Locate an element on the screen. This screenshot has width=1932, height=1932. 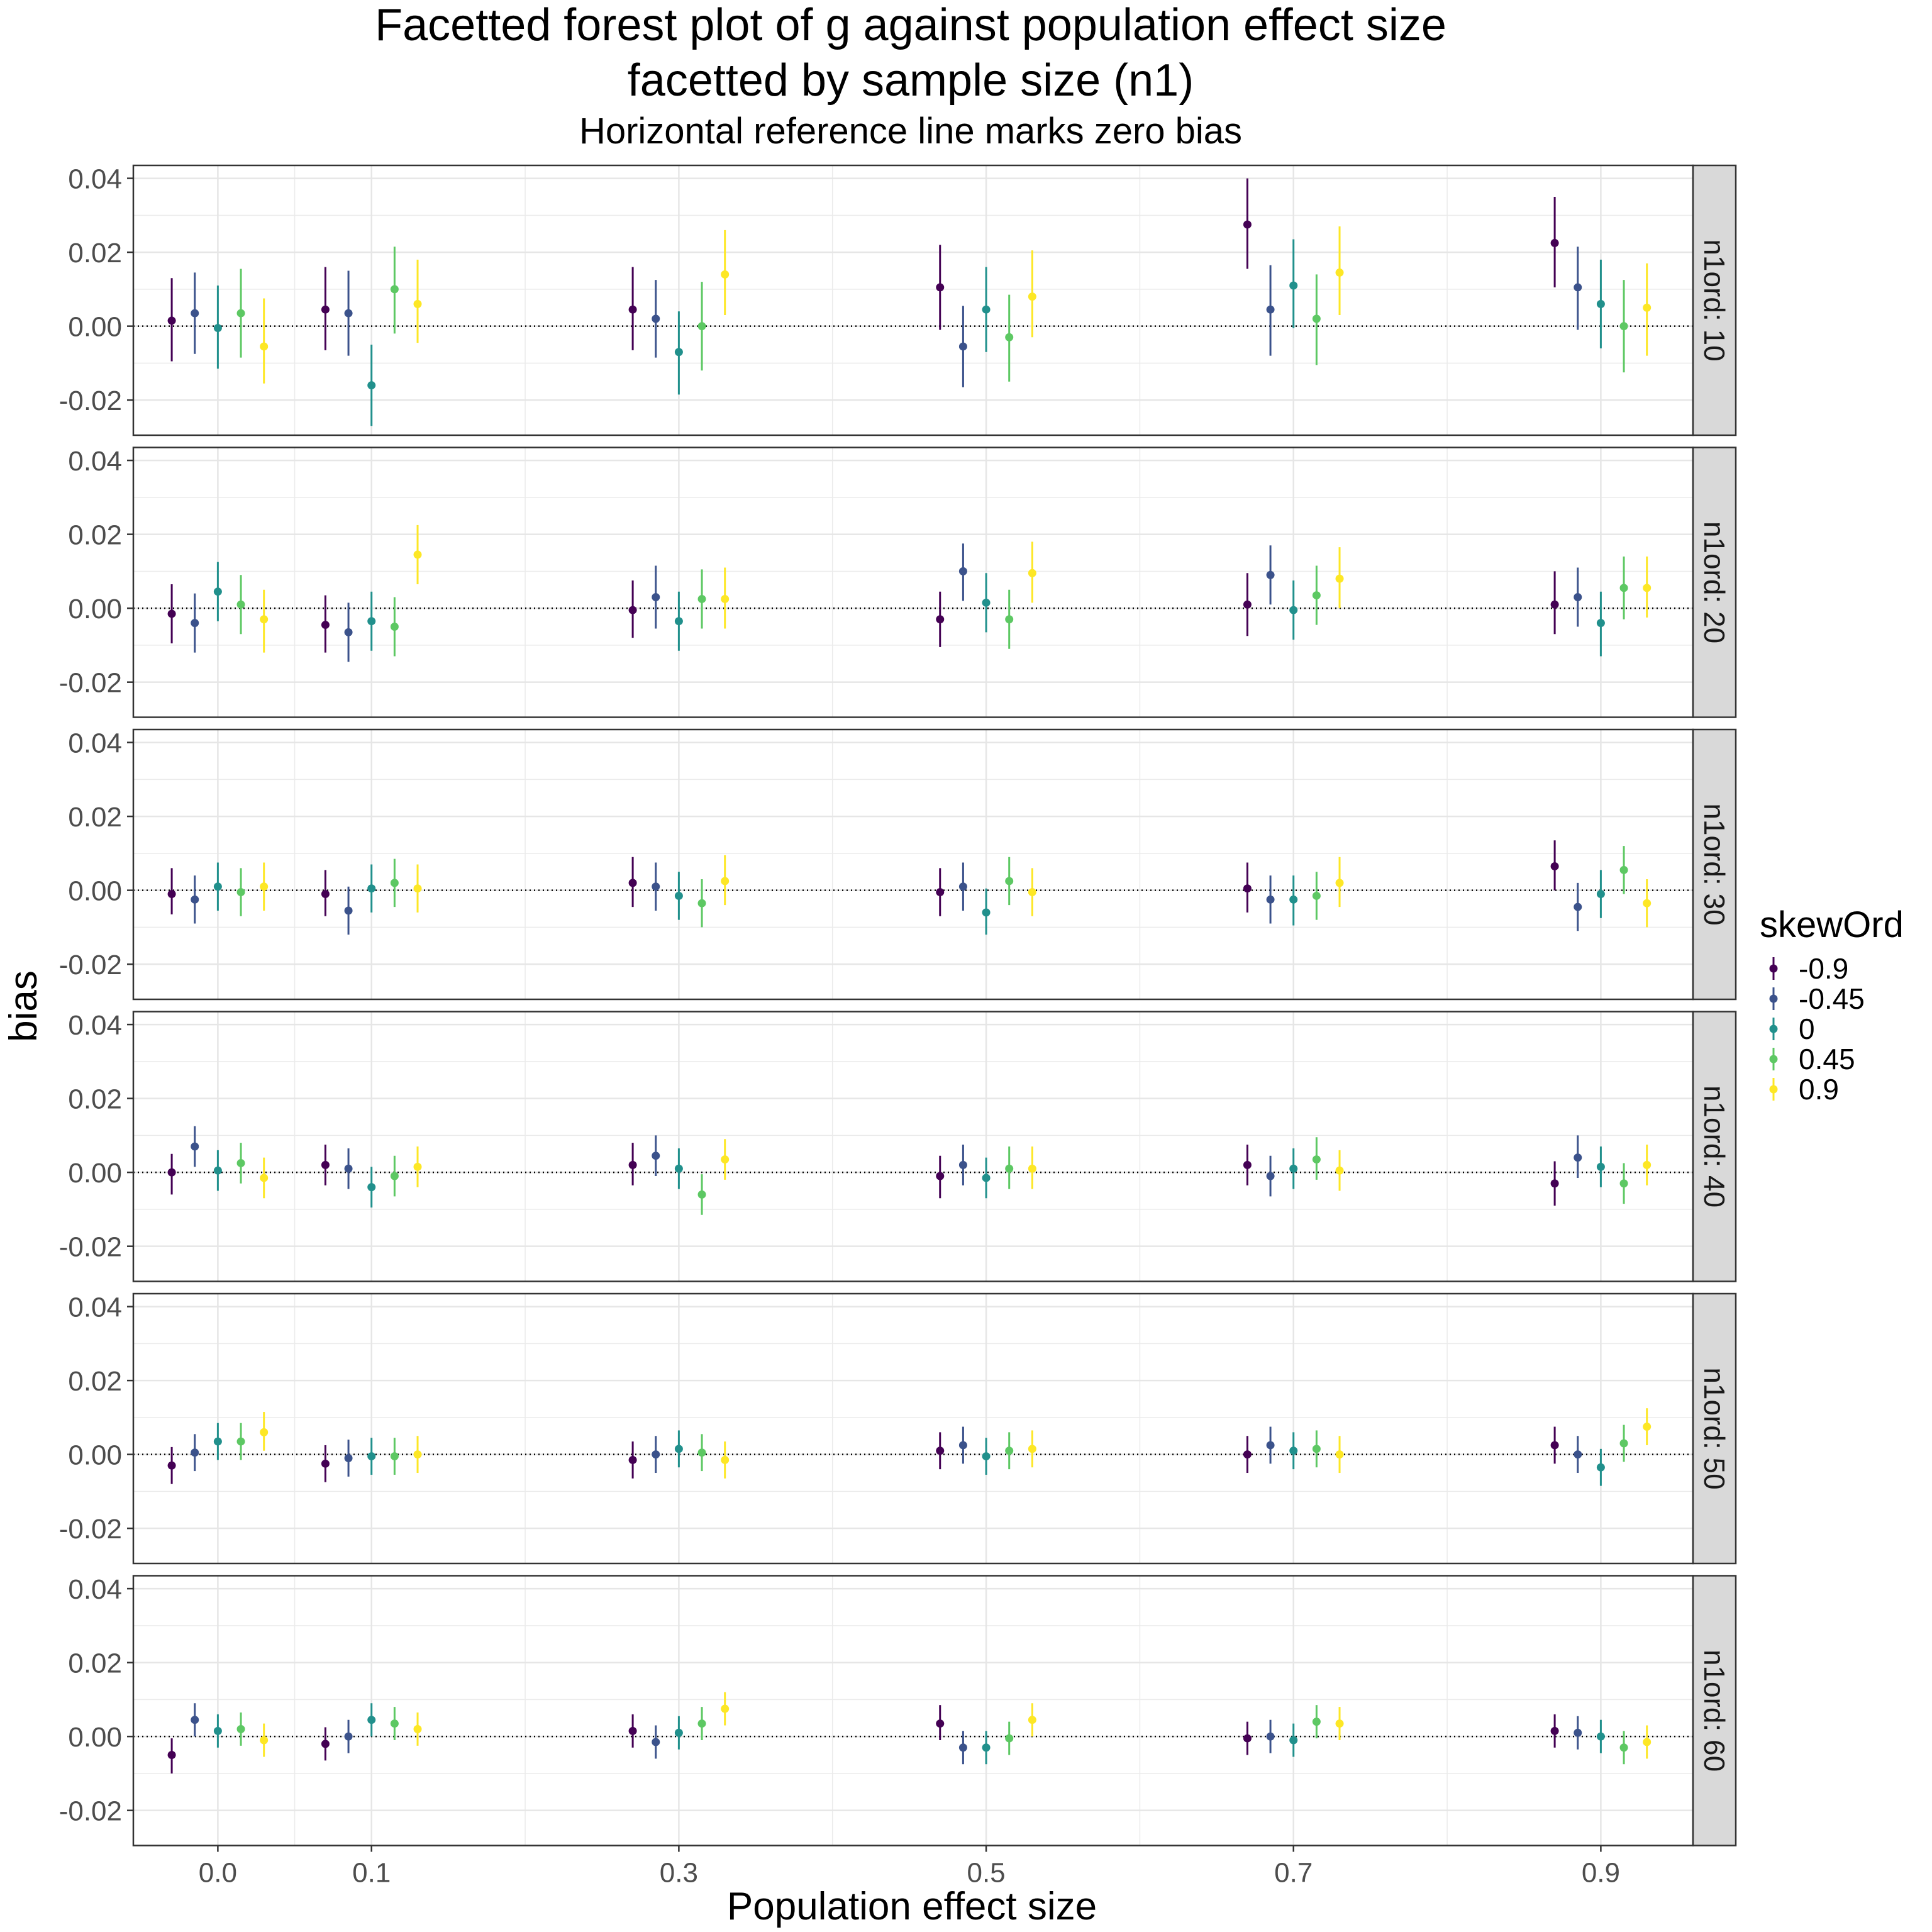
facet-panel: 0.04 0.02 0.00 -0.02 n1ord: 50 is located at coordinates (898, 1428).